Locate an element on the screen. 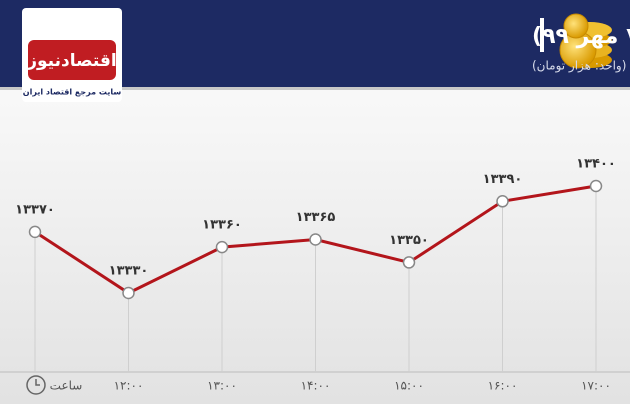  logo-badge is located at coordinates (72, 60).